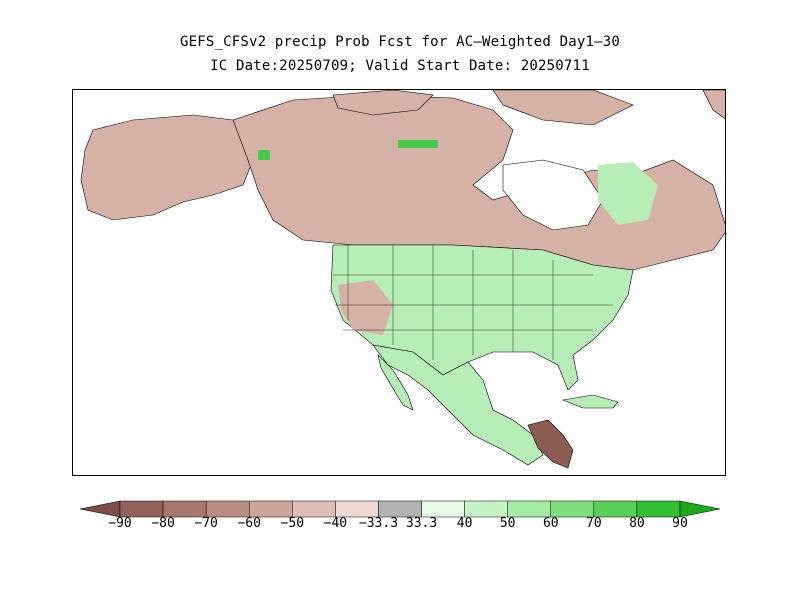 This screenshot has height=600, width=800. Describe the element at coordinates (167, 167) in the screenshot. I see `alaska-land` at that location.